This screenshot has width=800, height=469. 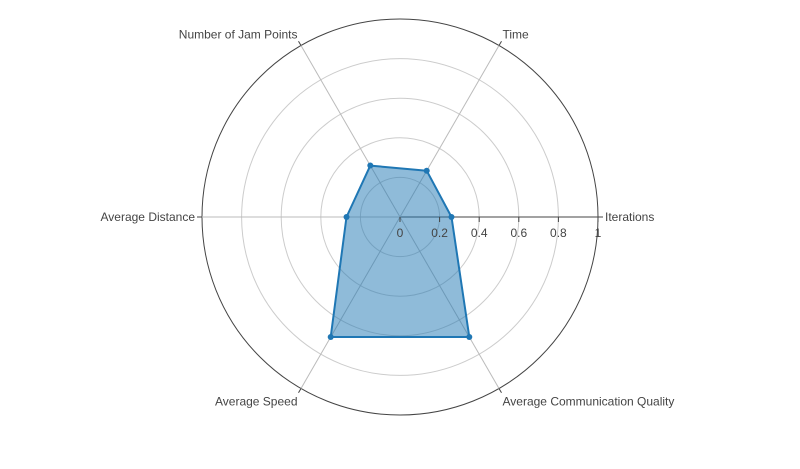 What do you see at coordinates (451, 217) in the screenshot?
I see `data-point-iterations` at bounding box center [451, 217].